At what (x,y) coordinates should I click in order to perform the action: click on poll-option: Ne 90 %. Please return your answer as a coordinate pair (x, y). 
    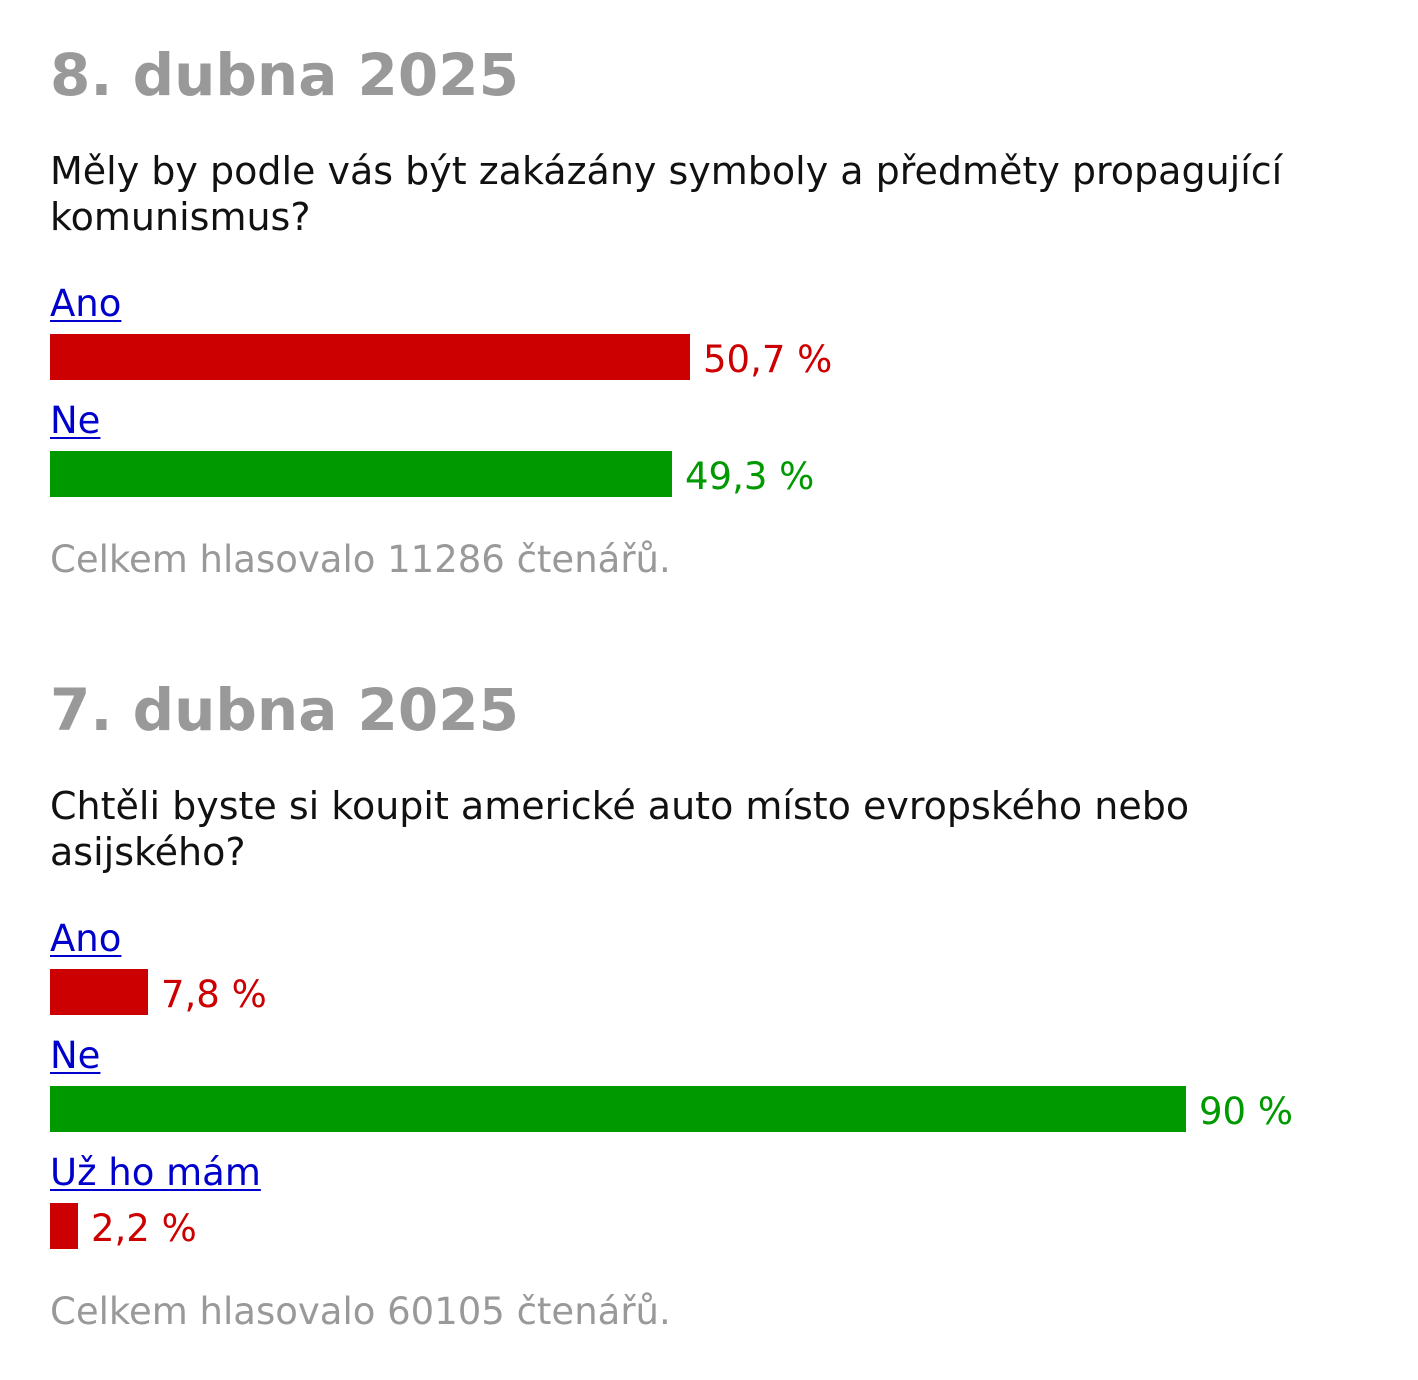
    Looking at the image, I should click on (710, 1092).